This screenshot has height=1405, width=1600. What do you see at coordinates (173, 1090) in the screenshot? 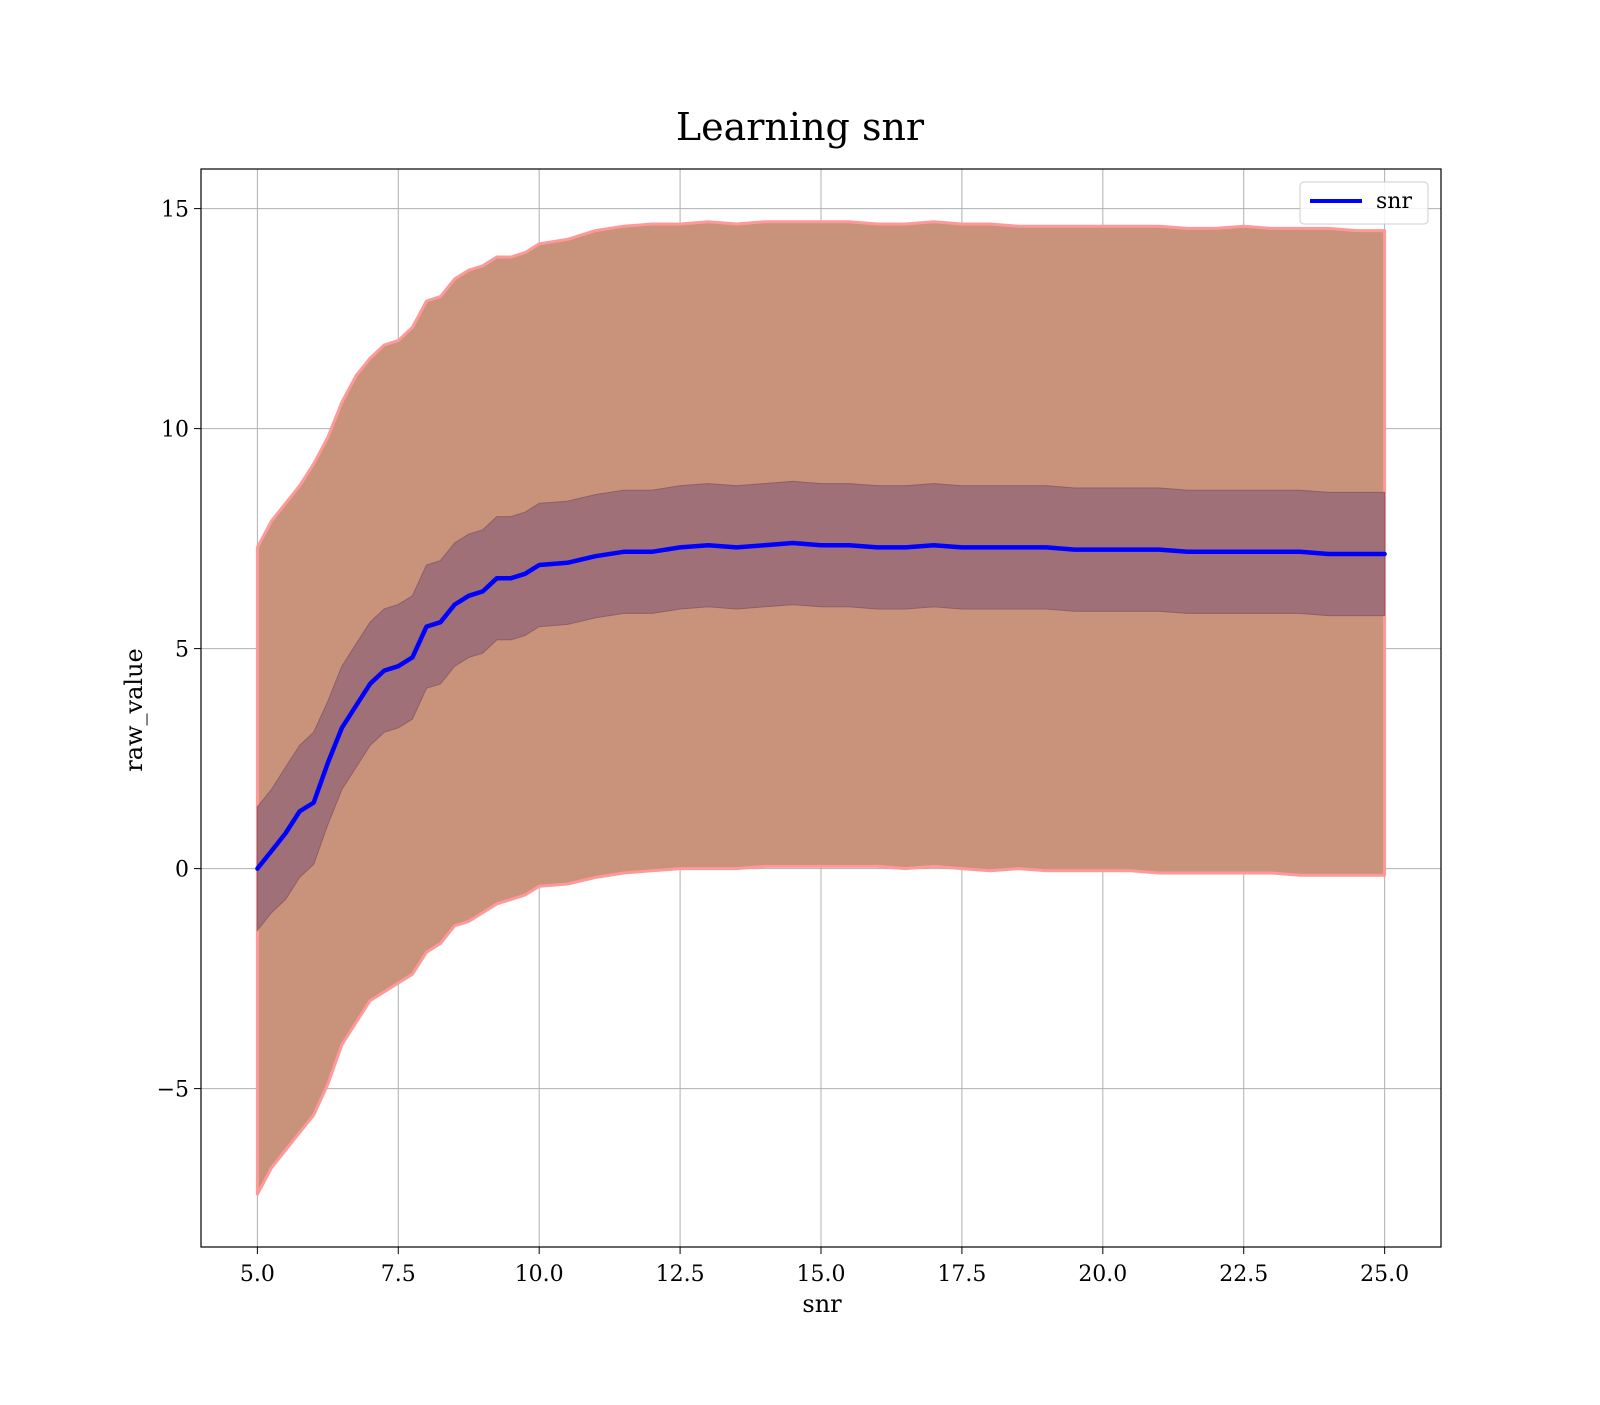
I see `y-tick-label: −5` at bounding box center [173, 1090].